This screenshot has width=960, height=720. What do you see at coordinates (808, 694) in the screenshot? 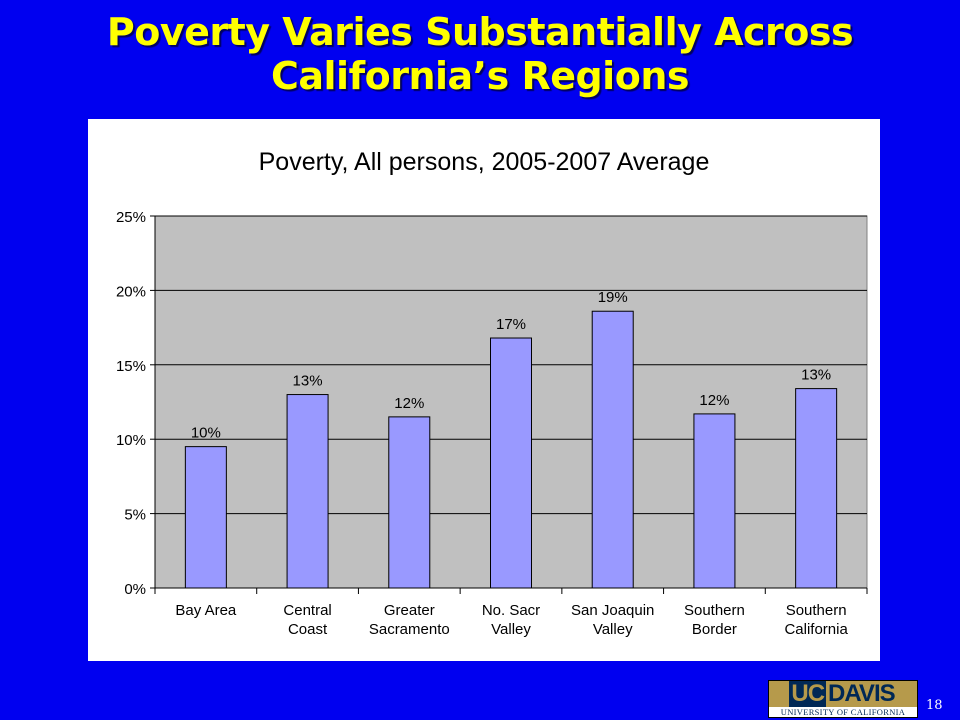
I see `logo-uc-text: UC` at bounding box center [808, 694].